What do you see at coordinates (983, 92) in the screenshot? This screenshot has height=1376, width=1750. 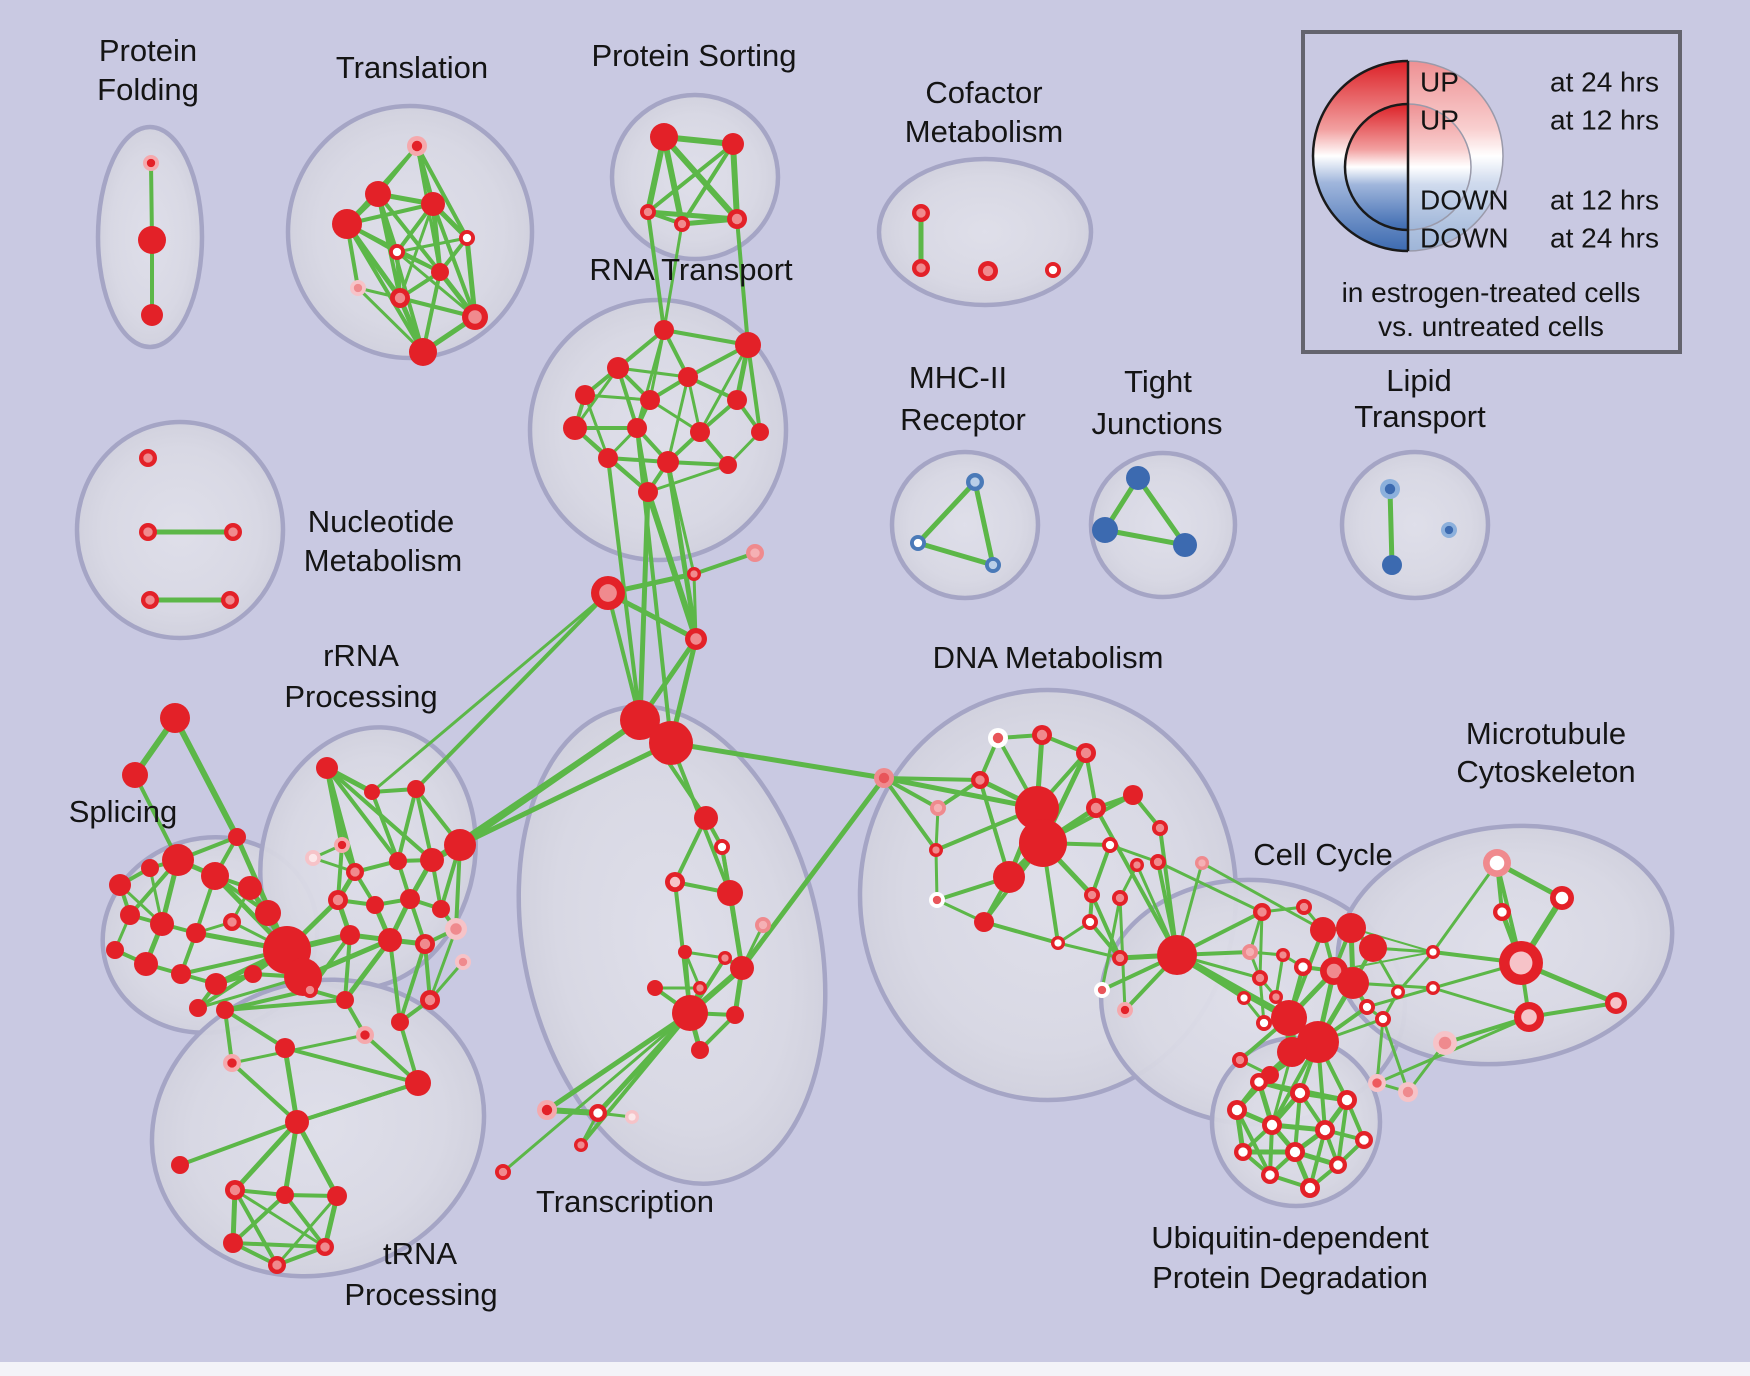 I see `cluster-label-cofactor-metabolism: Cofactor` at bounding box center [983, 92].